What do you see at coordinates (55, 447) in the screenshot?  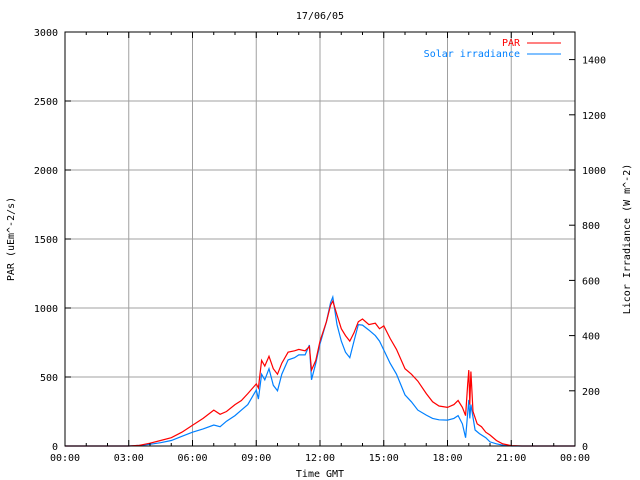 I see `y-tick-label: 0` at bounding box center [55, 447].